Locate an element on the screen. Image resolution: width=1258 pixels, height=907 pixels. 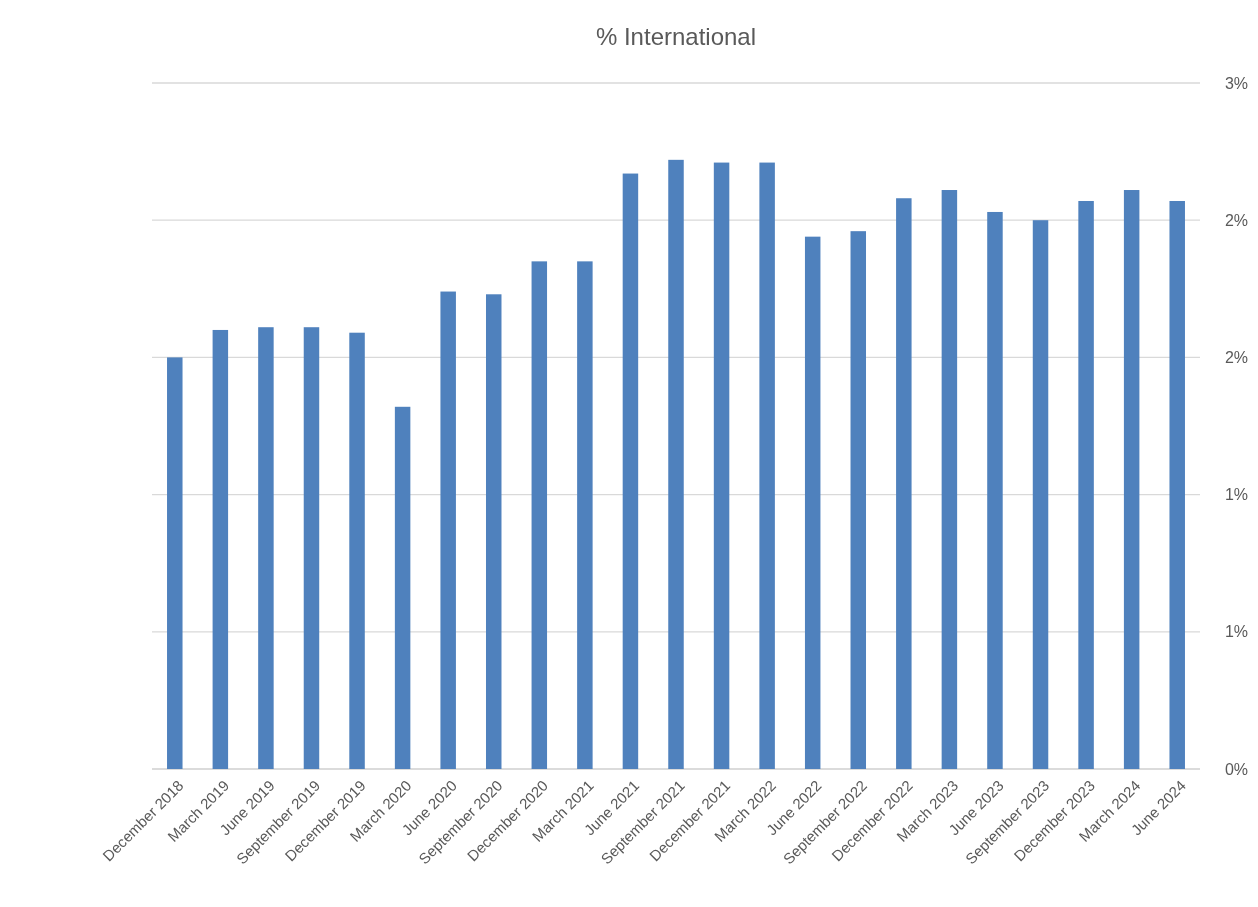
y-tick-label: 3% is located at coordinates (1236, 83).